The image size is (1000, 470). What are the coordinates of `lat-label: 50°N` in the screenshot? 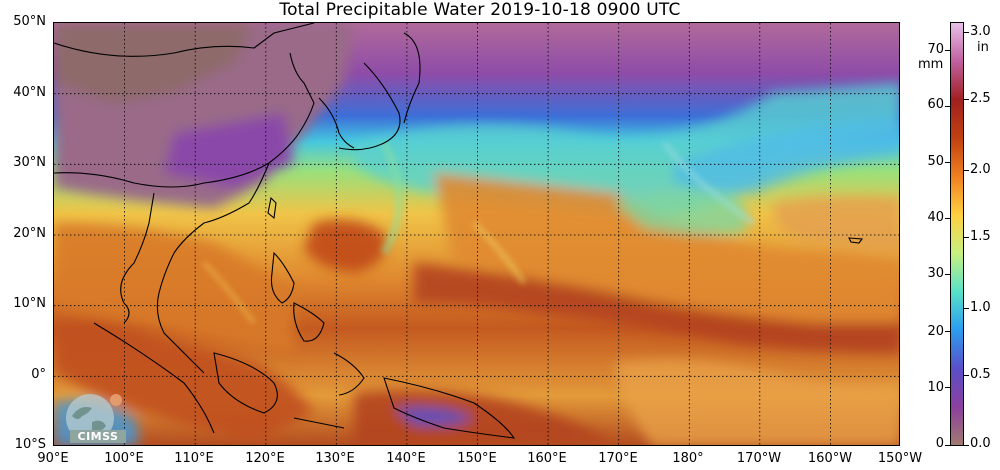 It's located at (29, 21).